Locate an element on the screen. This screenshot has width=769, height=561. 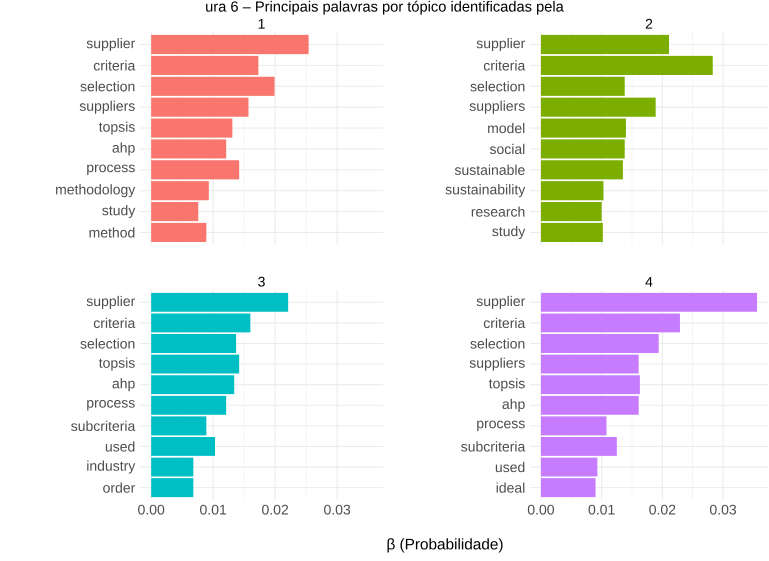
y-tick-label: method is located at coordinates (112, 232).